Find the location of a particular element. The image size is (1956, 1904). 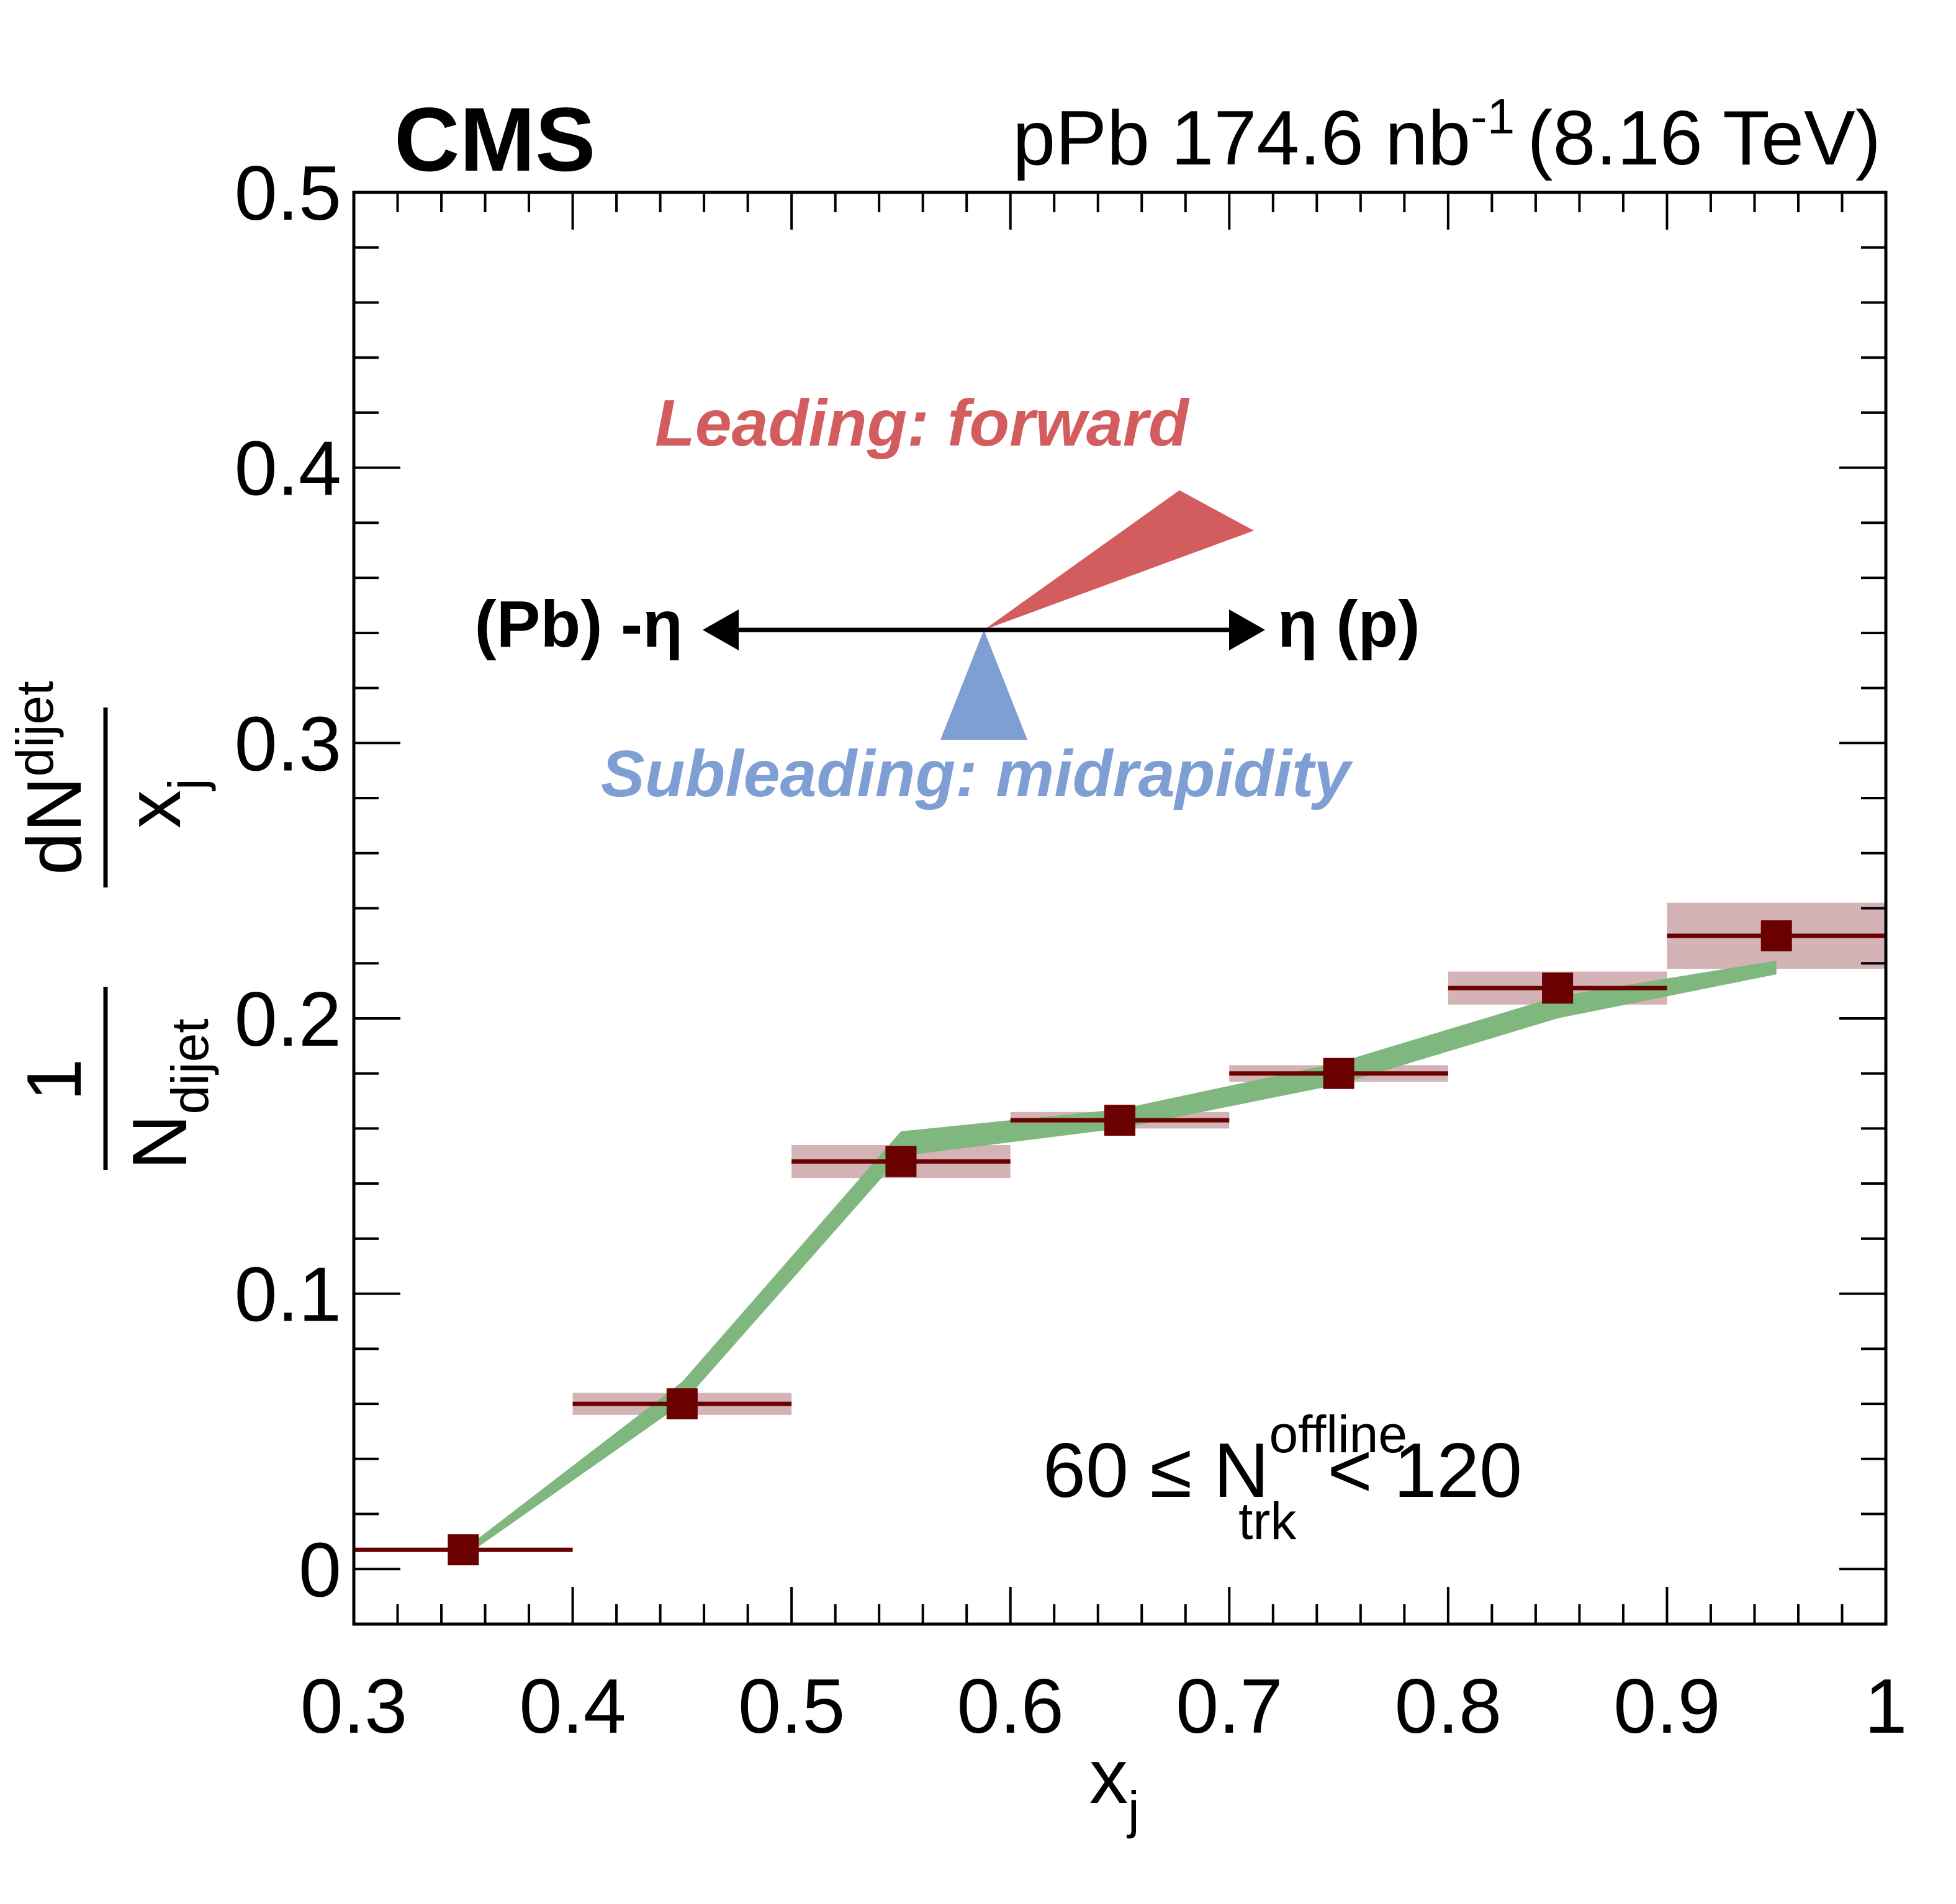

y-axis-title: 1 Ndijet dNdijet xj is located at coordinates (112, 925).